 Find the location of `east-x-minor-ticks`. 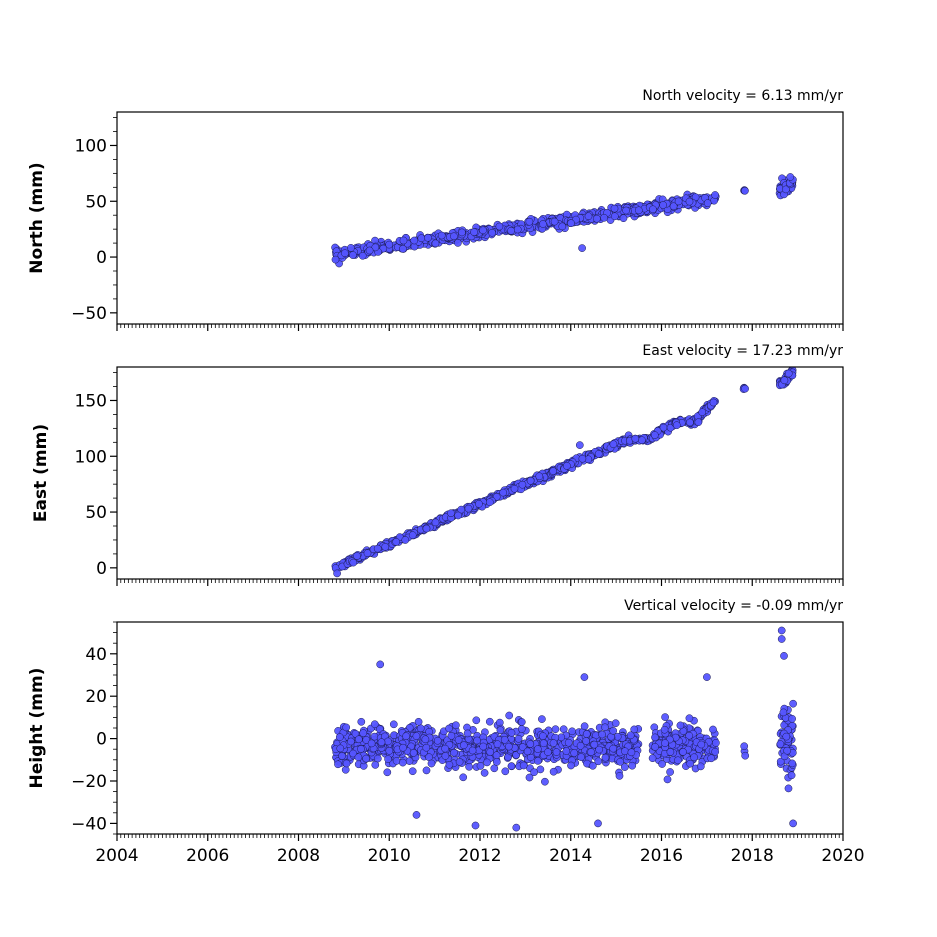

east-x-minor-ticks is located at coordinates (480, 582).